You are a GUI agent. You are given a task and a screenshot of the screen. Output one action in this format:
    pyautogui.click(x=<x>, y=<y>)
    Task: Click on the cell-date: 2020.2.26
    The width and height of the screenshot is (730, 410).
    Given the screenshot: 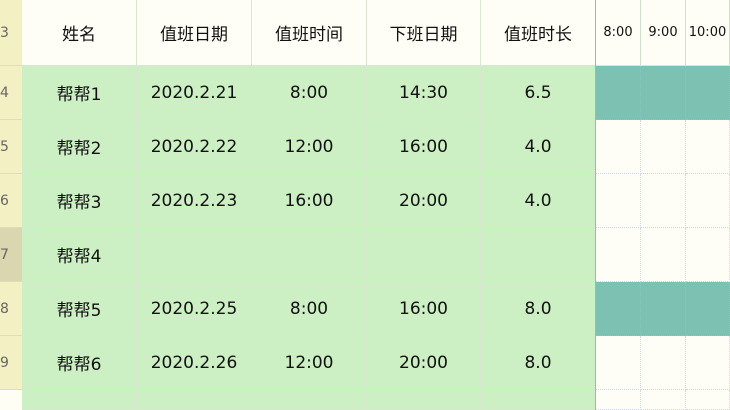 What is the action you would take?
    pyautogui.click(x=194, y=363)
    